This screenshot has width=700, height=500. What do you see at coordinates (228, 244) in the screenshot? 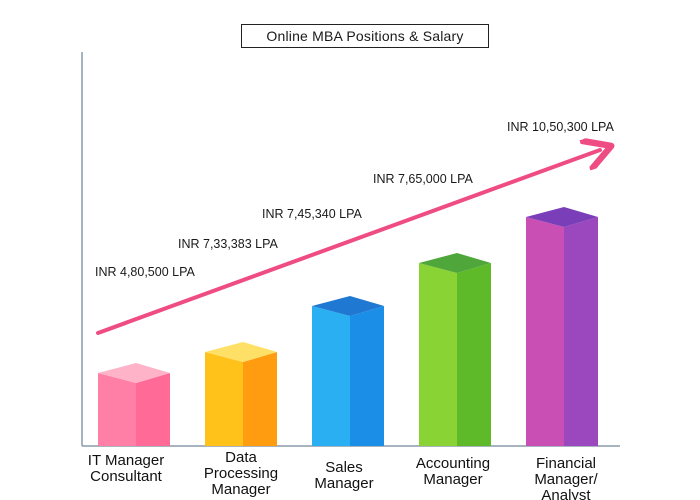
I see `value-label: INR 7,33,383 LPA` at bounding box center [228, 244].